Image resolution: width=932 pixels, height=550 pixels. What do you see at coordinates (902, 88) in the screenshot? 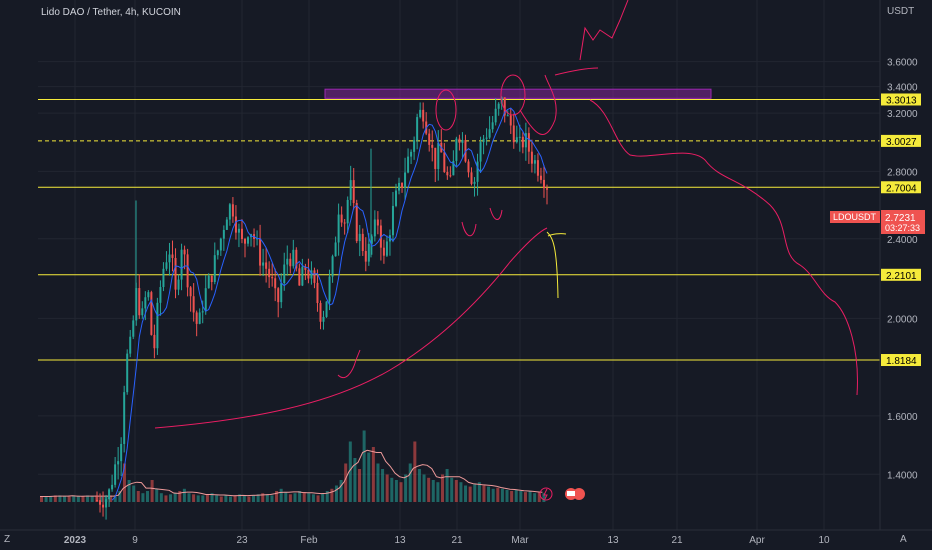
I see `price-tick-1: 3.4000` at bounding box center [902, 88].